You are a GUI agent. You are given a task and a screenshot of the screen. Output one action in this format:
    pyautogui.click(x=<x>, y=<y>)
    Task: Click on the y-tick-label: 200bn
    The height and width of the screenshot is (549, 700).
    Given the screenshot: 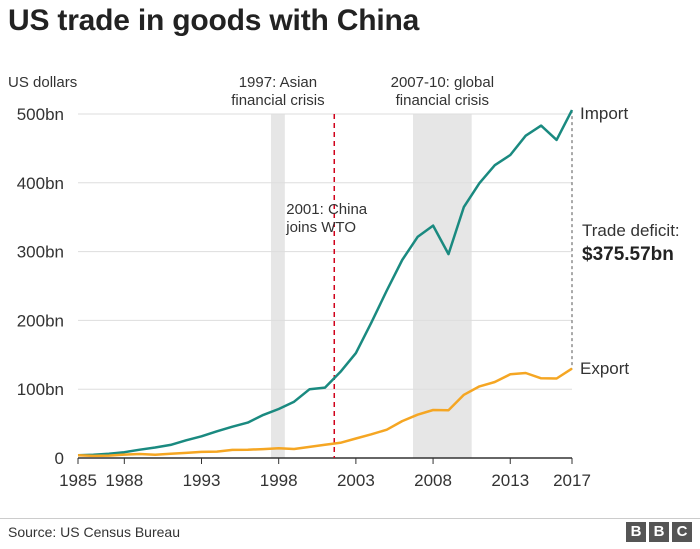 What is the action you would take?
    pyautogui.click(x=40, y=320)
    